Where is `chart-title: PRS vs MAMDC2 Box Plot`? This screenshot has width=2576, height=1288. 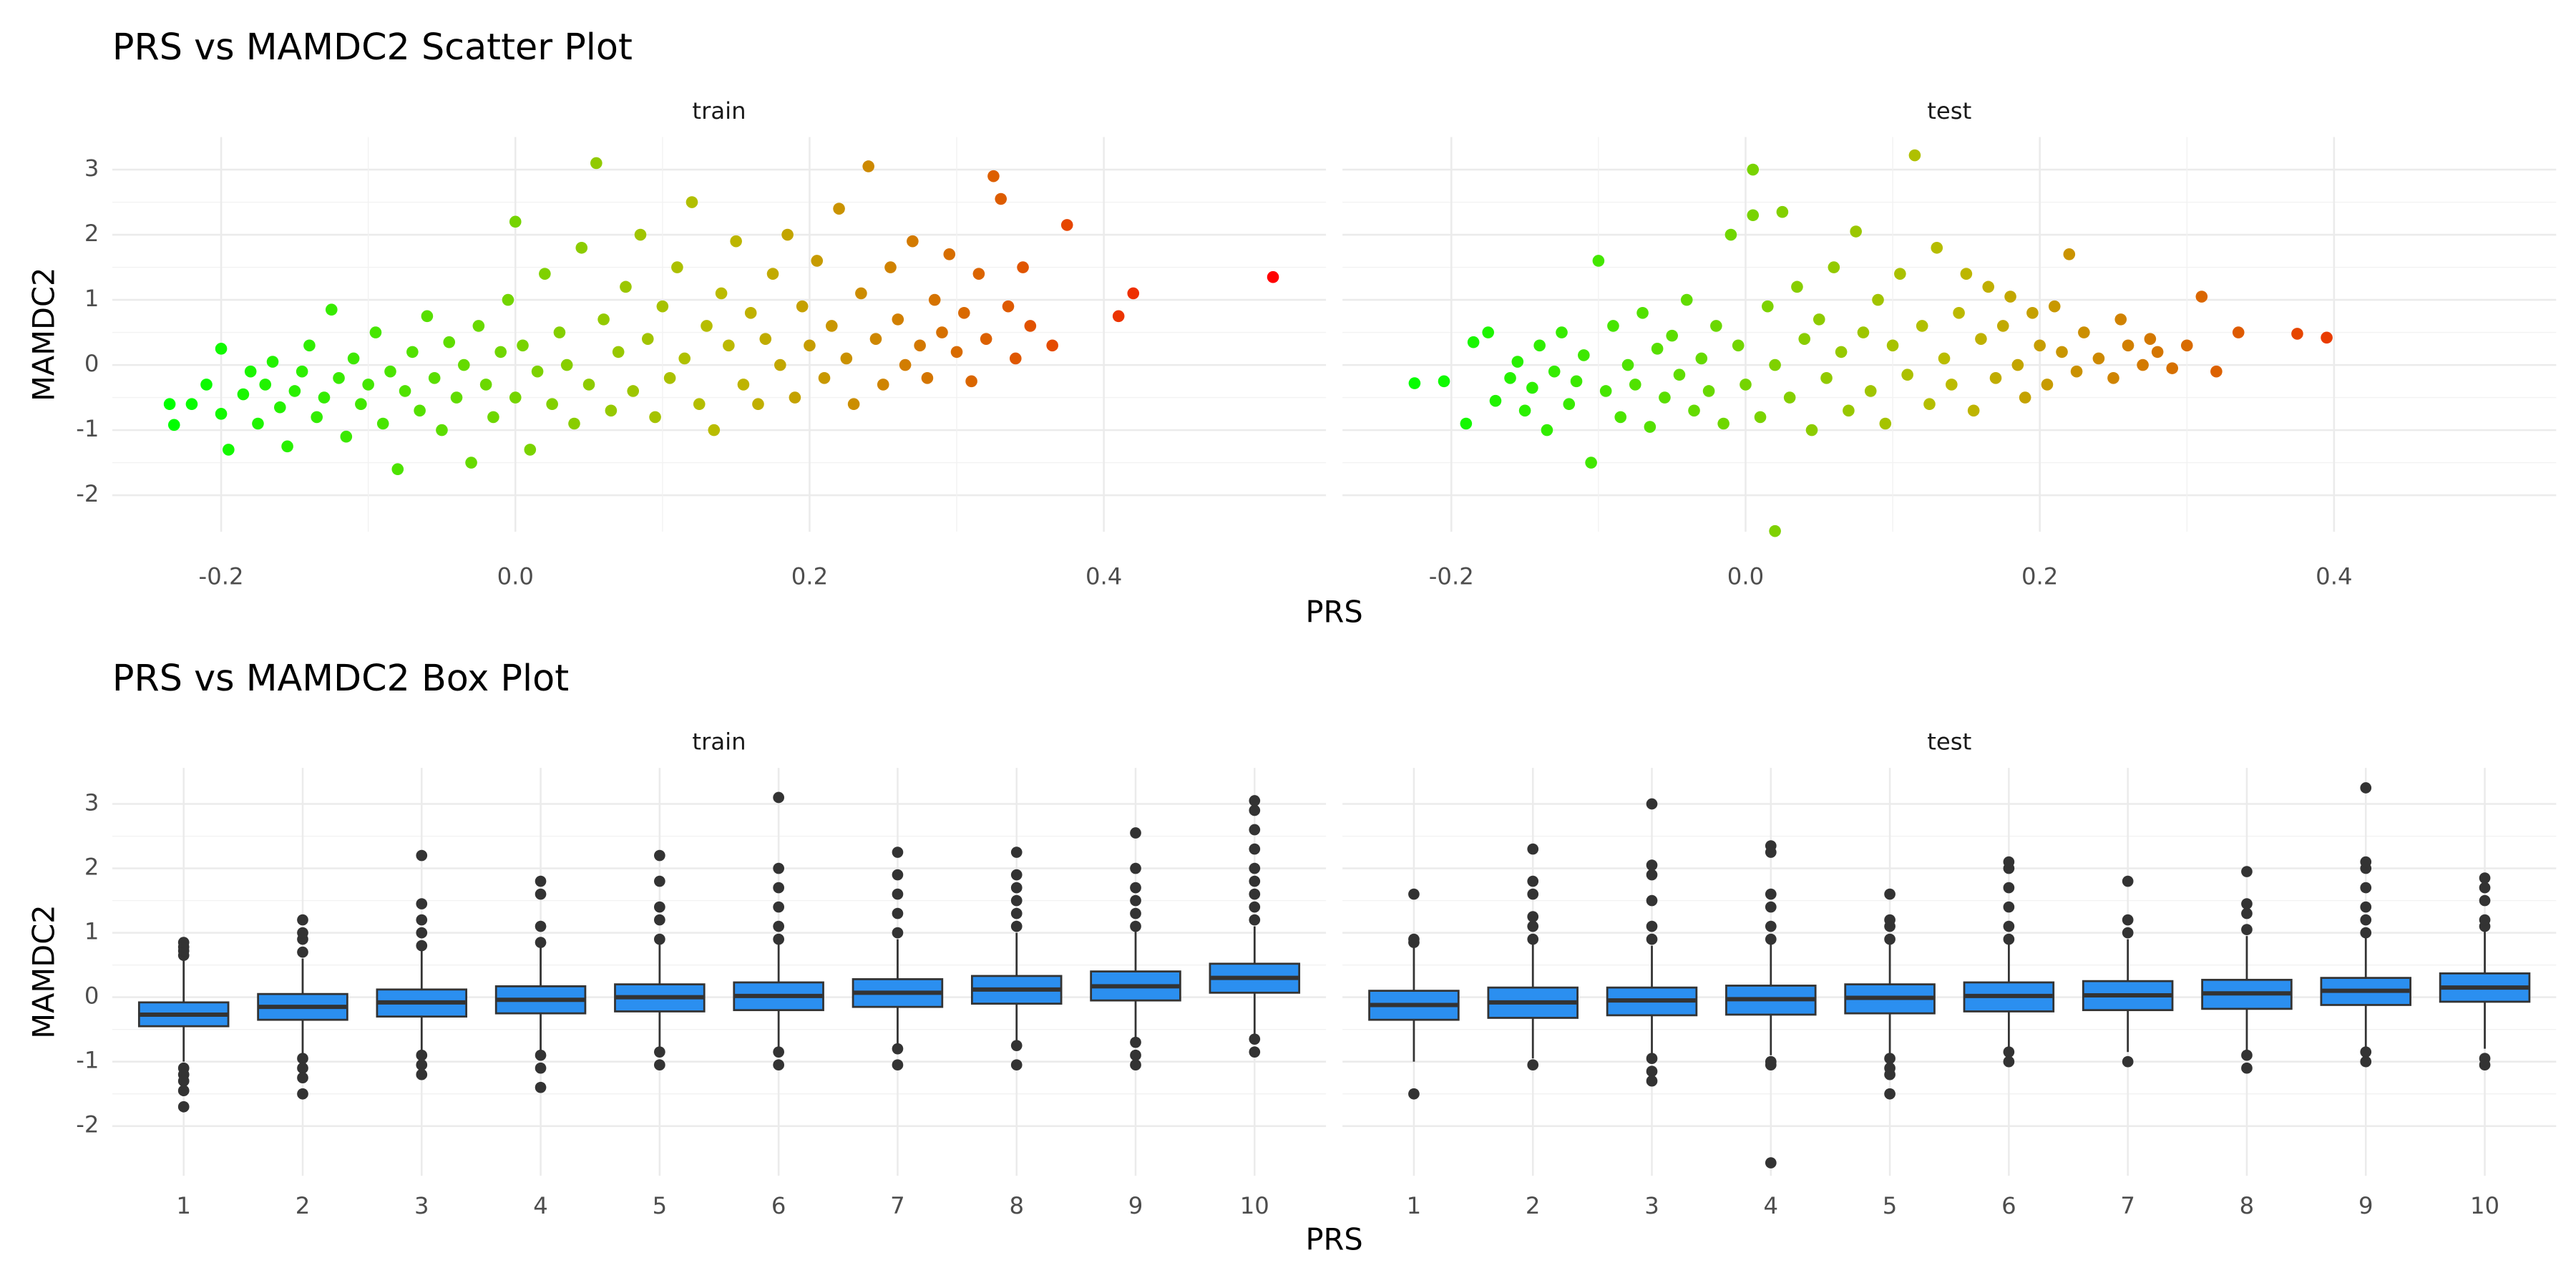
chart-title: PRS vs MAMDC2 Box Plot is located at coordinates (340, 678).